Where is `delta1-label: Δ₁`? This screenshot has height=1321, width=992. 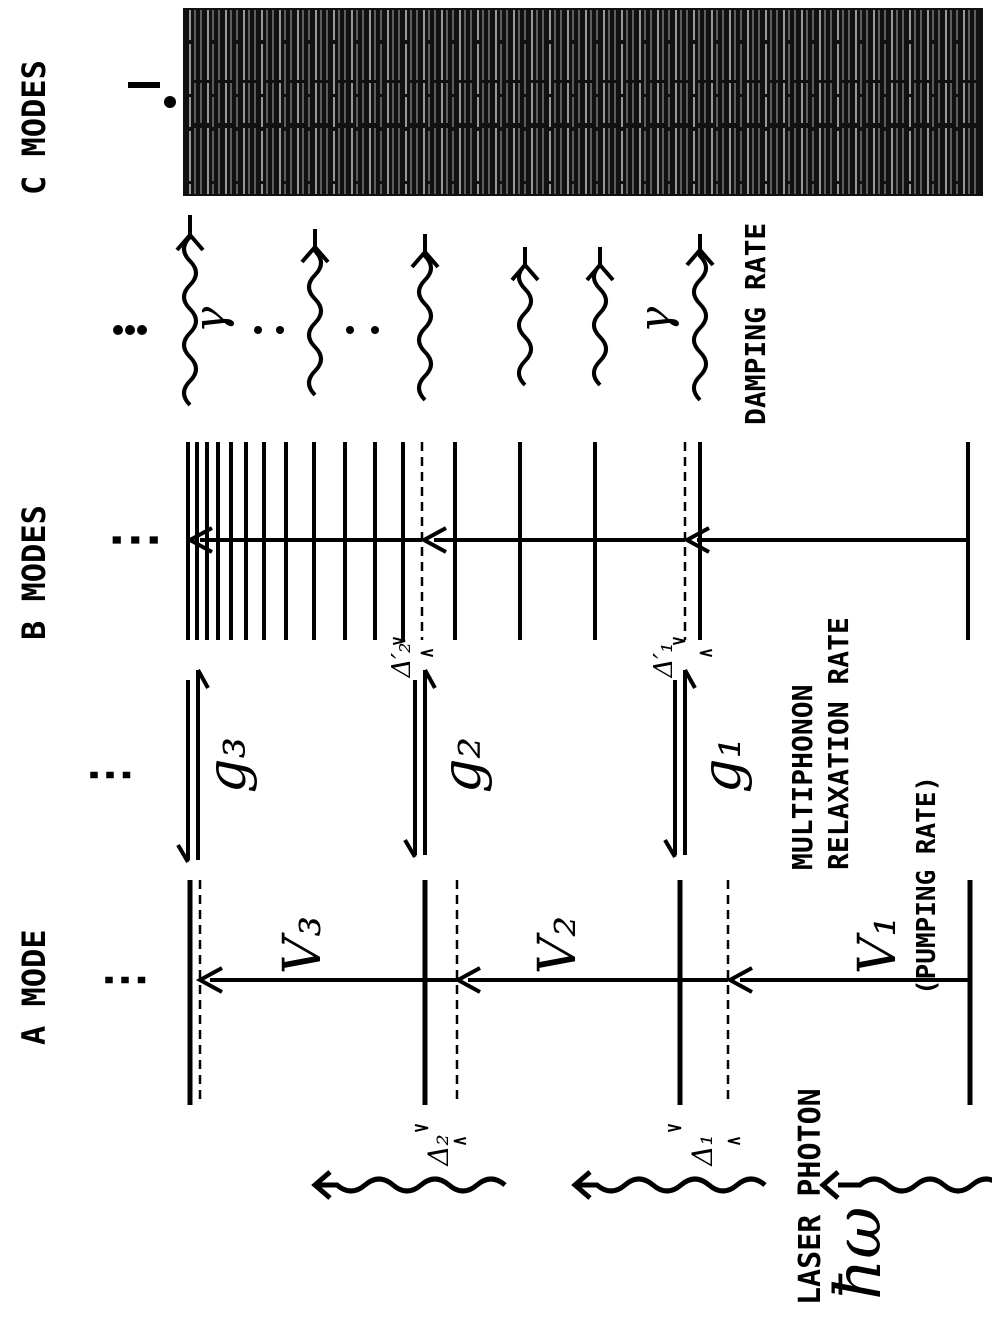
delta1-label: Δ₁ is located at coordinates (702, 1150).